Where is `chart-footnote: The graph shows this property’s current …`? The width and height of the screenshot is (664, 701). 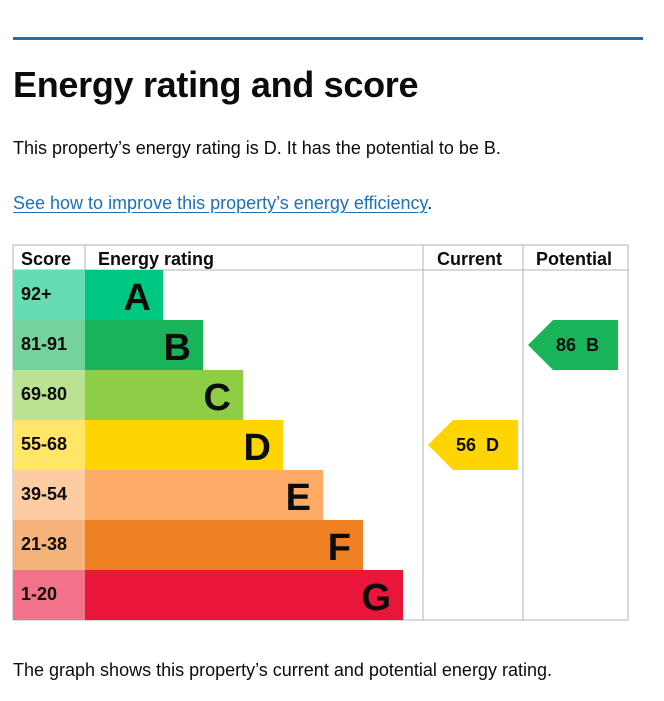
chart-footnote: The graph shows this property’s current … is located at coordinates (282, 670).